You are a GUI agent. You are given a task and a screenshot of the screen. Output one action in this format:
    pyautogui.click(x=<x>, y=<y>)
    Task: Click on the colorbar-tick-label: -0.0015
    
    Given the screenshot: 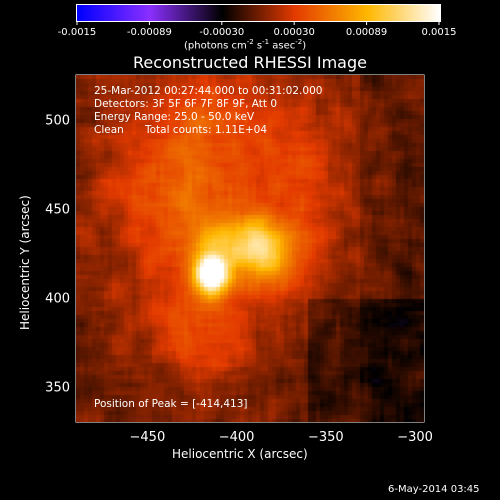 What is the action you would take?
    pyautogui.click(x=77, y=32)
    